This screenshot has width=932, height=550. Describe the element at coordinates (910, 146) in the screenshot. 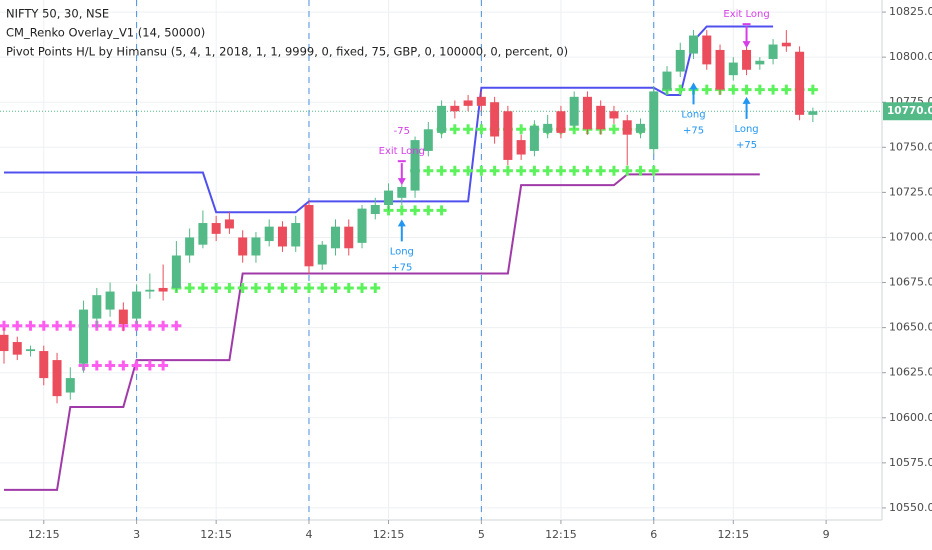

I see `y-tick-label: 10750.00` at that location.